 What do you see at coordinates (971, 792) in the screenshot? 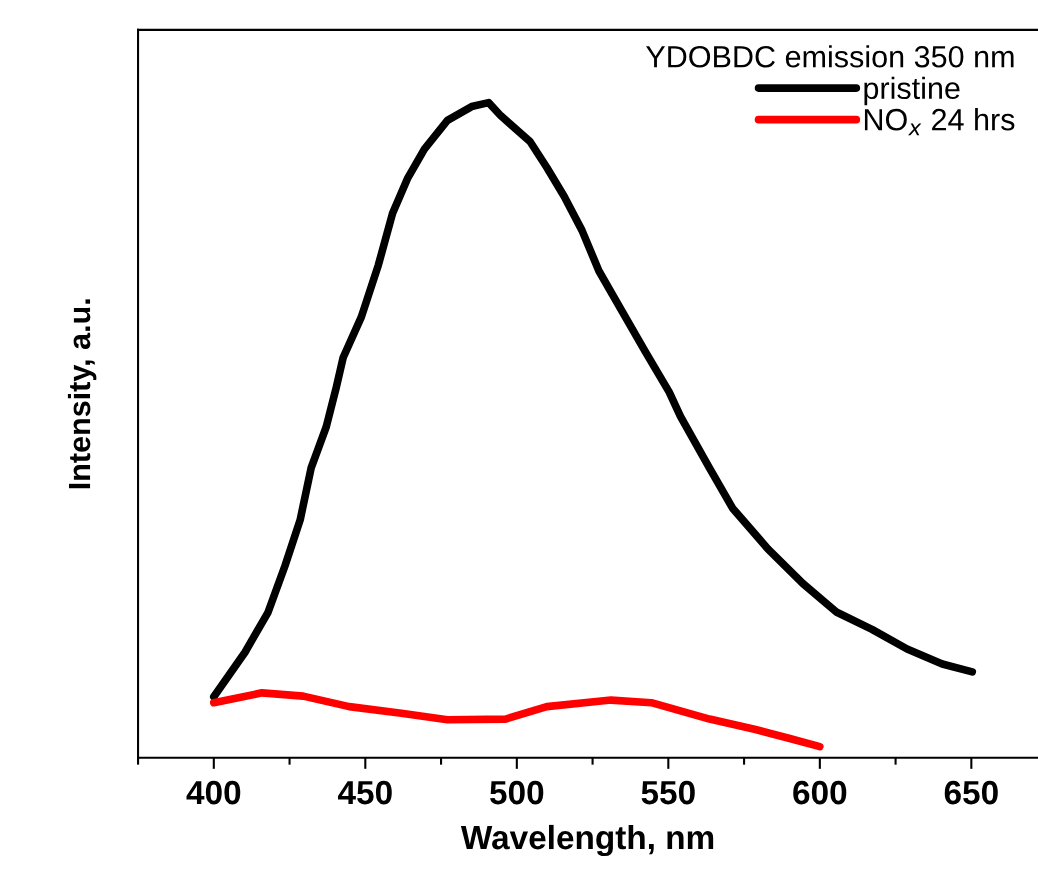
I see `x-tick-label: 650` at bounding box center [971, 792].